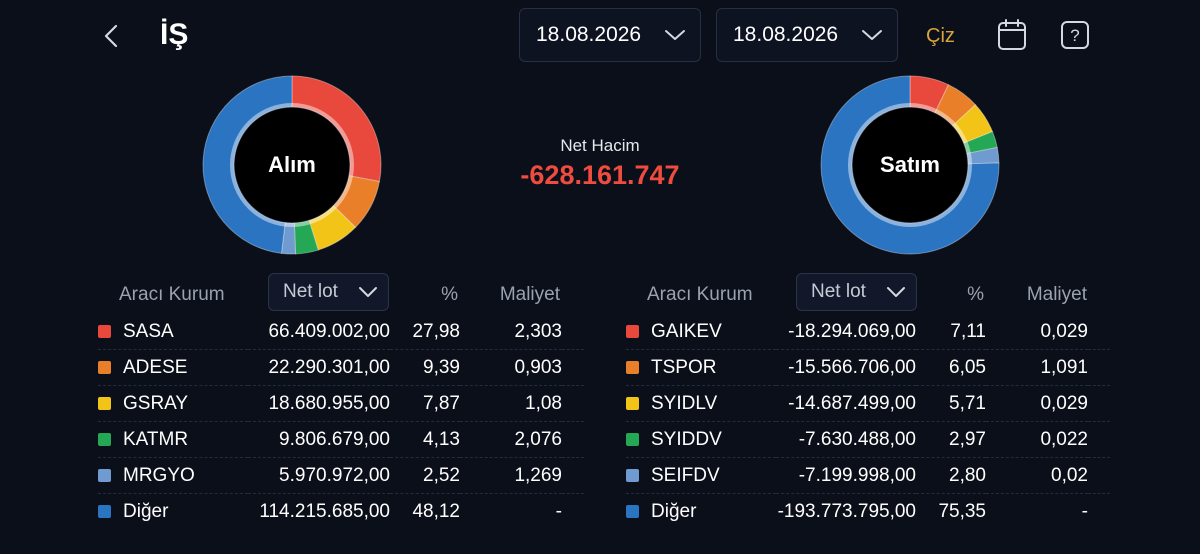 The height and width of the screenshot is (554, 1200). Describe the element at coordinates (341, 367) in the screenshot. I see `table-row: ADESE 22.290.301,00 9,39 0,903` at that location.